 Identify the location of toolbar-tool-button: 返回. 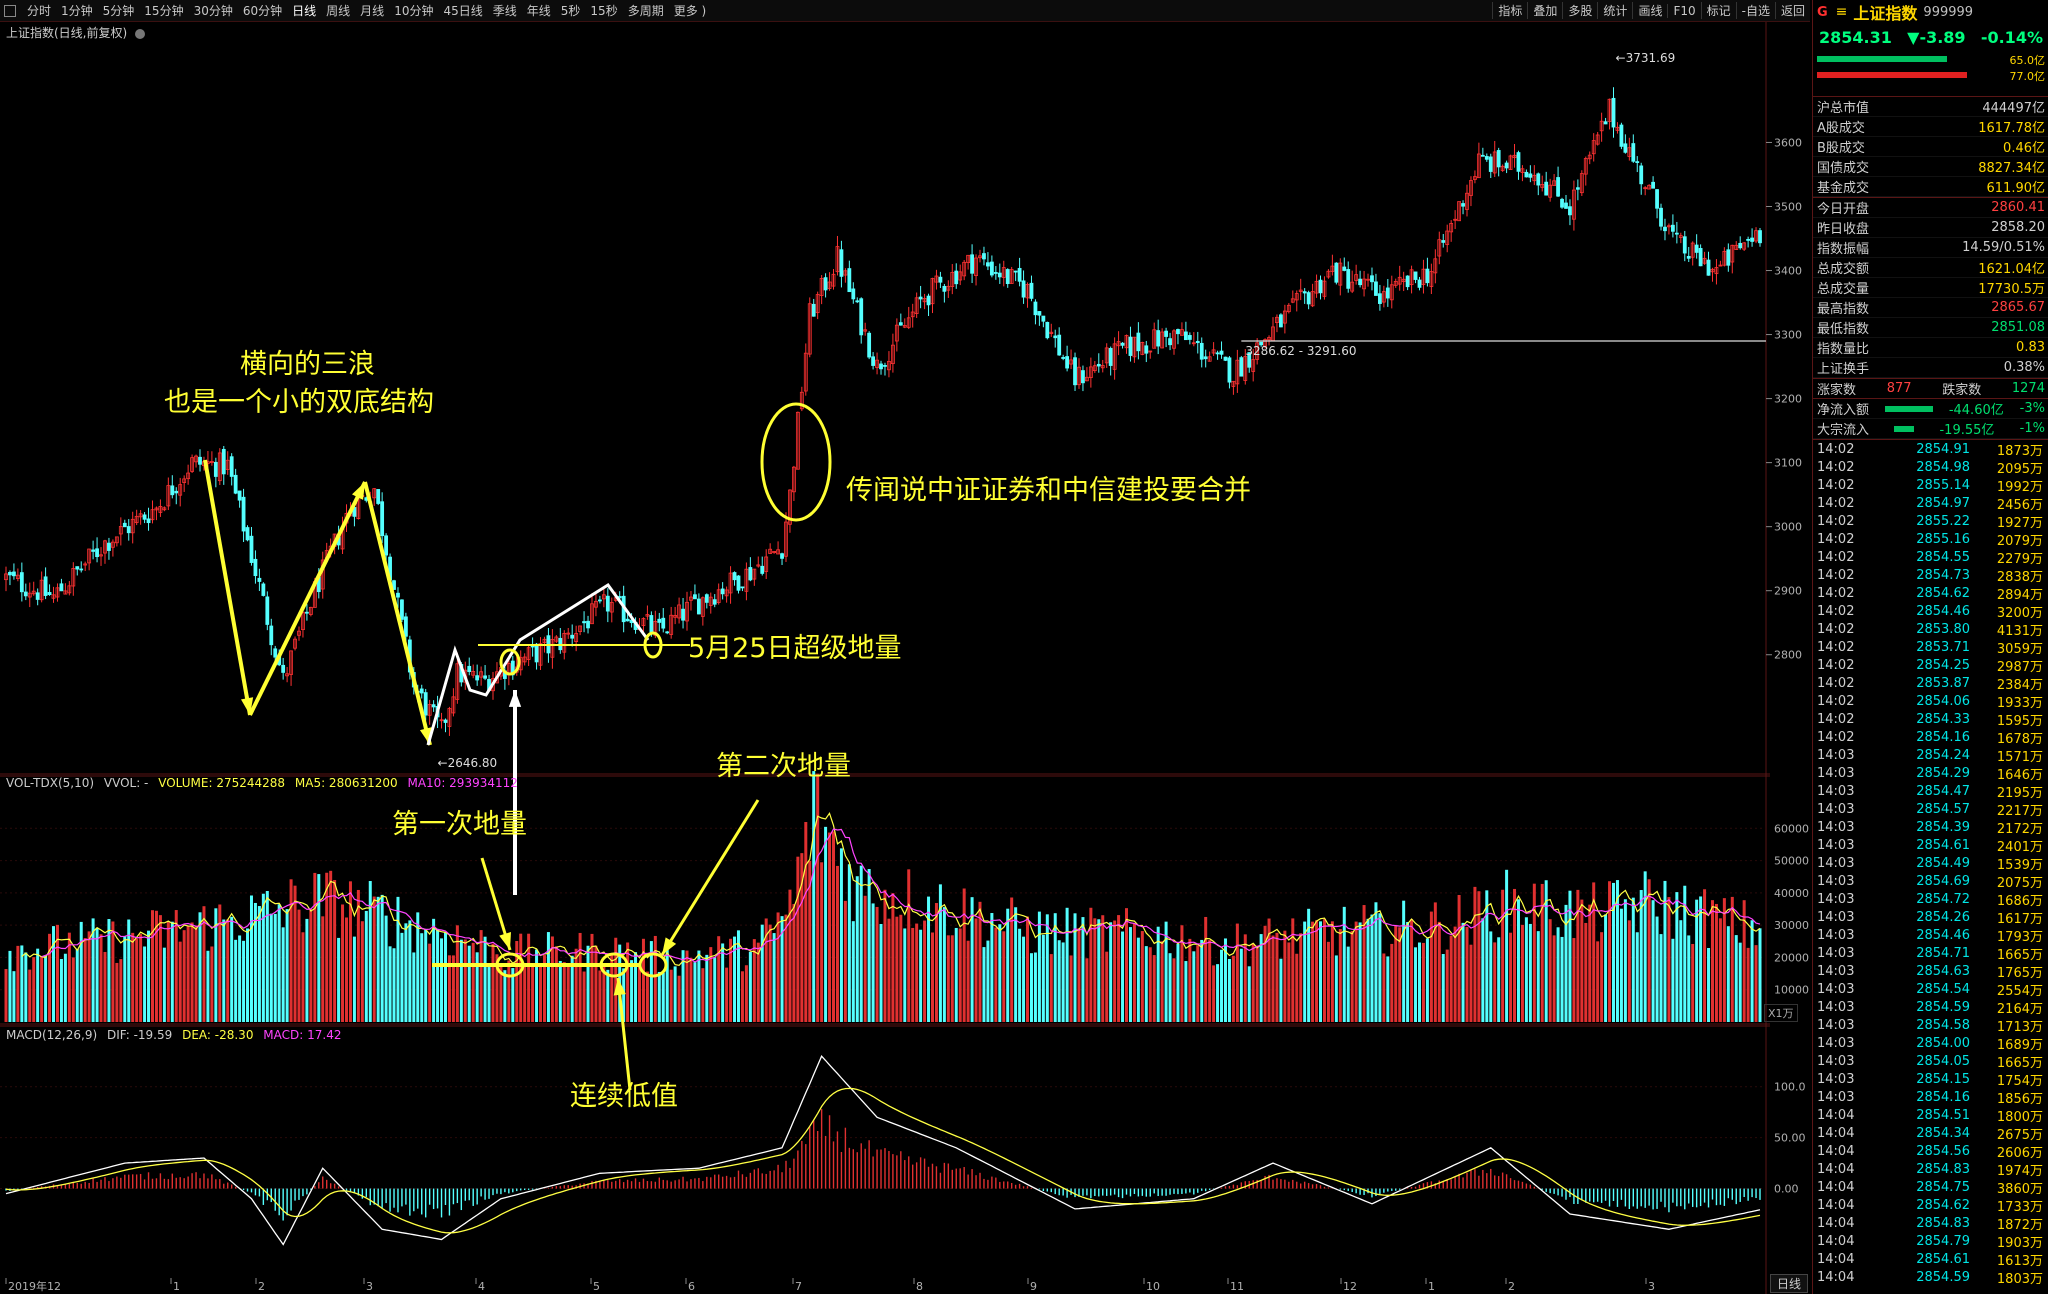
(1792, 10).